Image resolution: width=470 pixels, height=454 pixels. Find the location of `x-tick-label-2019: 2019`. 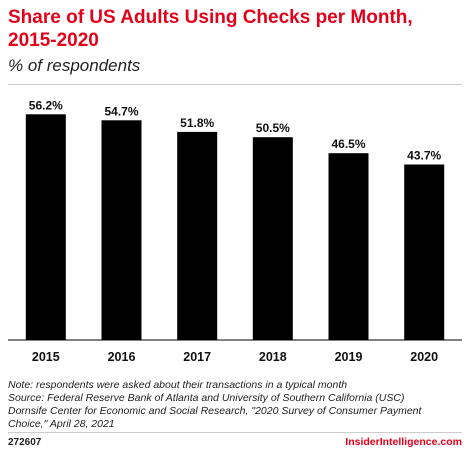

x-tick-label-2019: 2019 is located at coordinates (349, 357).